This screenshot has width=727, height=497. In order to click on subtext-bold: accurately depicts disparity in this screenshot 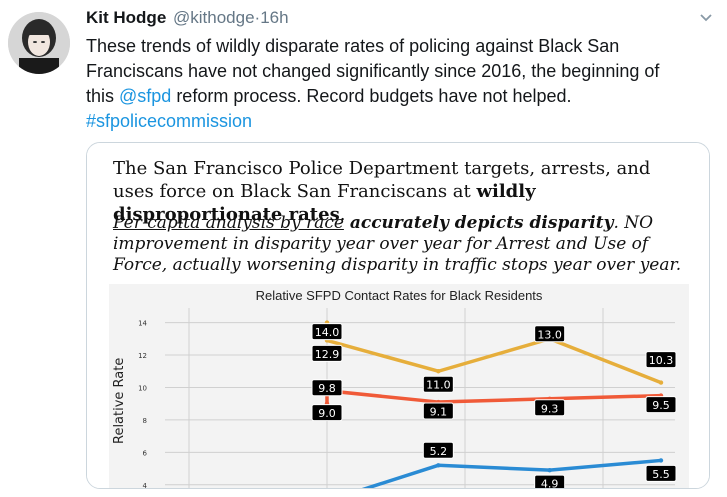, I will do `click(478, 223)`.